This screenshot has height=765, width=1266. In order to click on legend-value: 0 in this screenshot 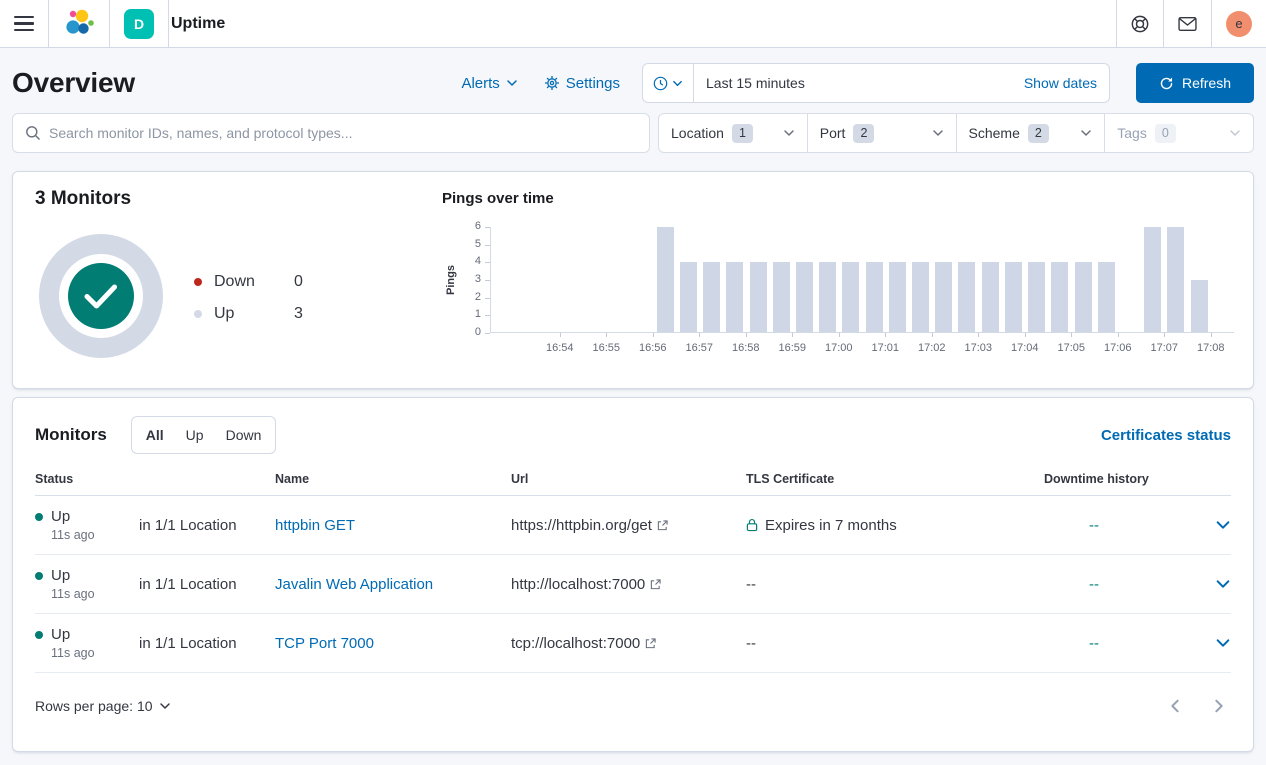, I will do `click(298, 281)`.